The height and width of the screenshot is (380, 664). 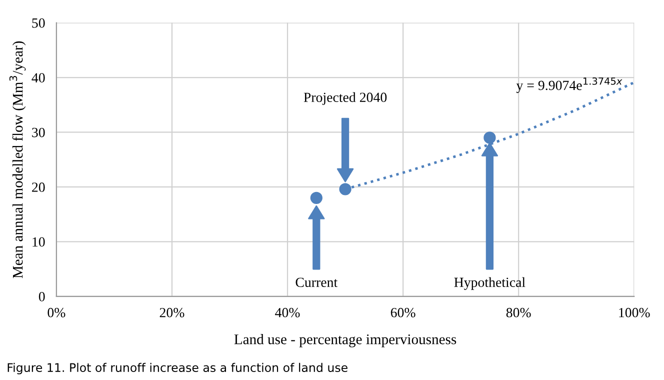 I want to click on annotation: Current, so click(x=317, y=283).